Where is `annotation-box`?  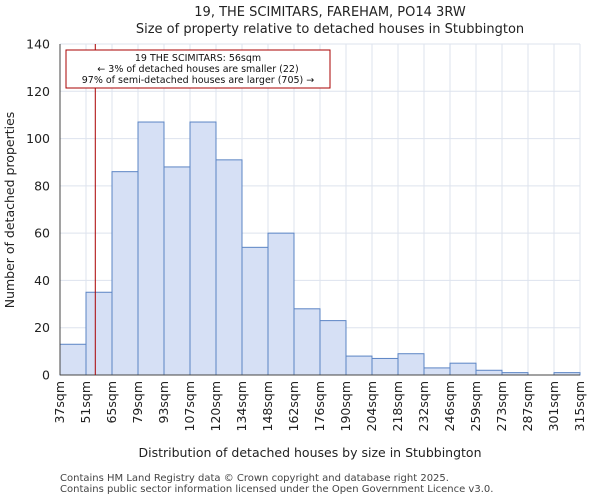
annotation-box is located at coordinates (198, 69).